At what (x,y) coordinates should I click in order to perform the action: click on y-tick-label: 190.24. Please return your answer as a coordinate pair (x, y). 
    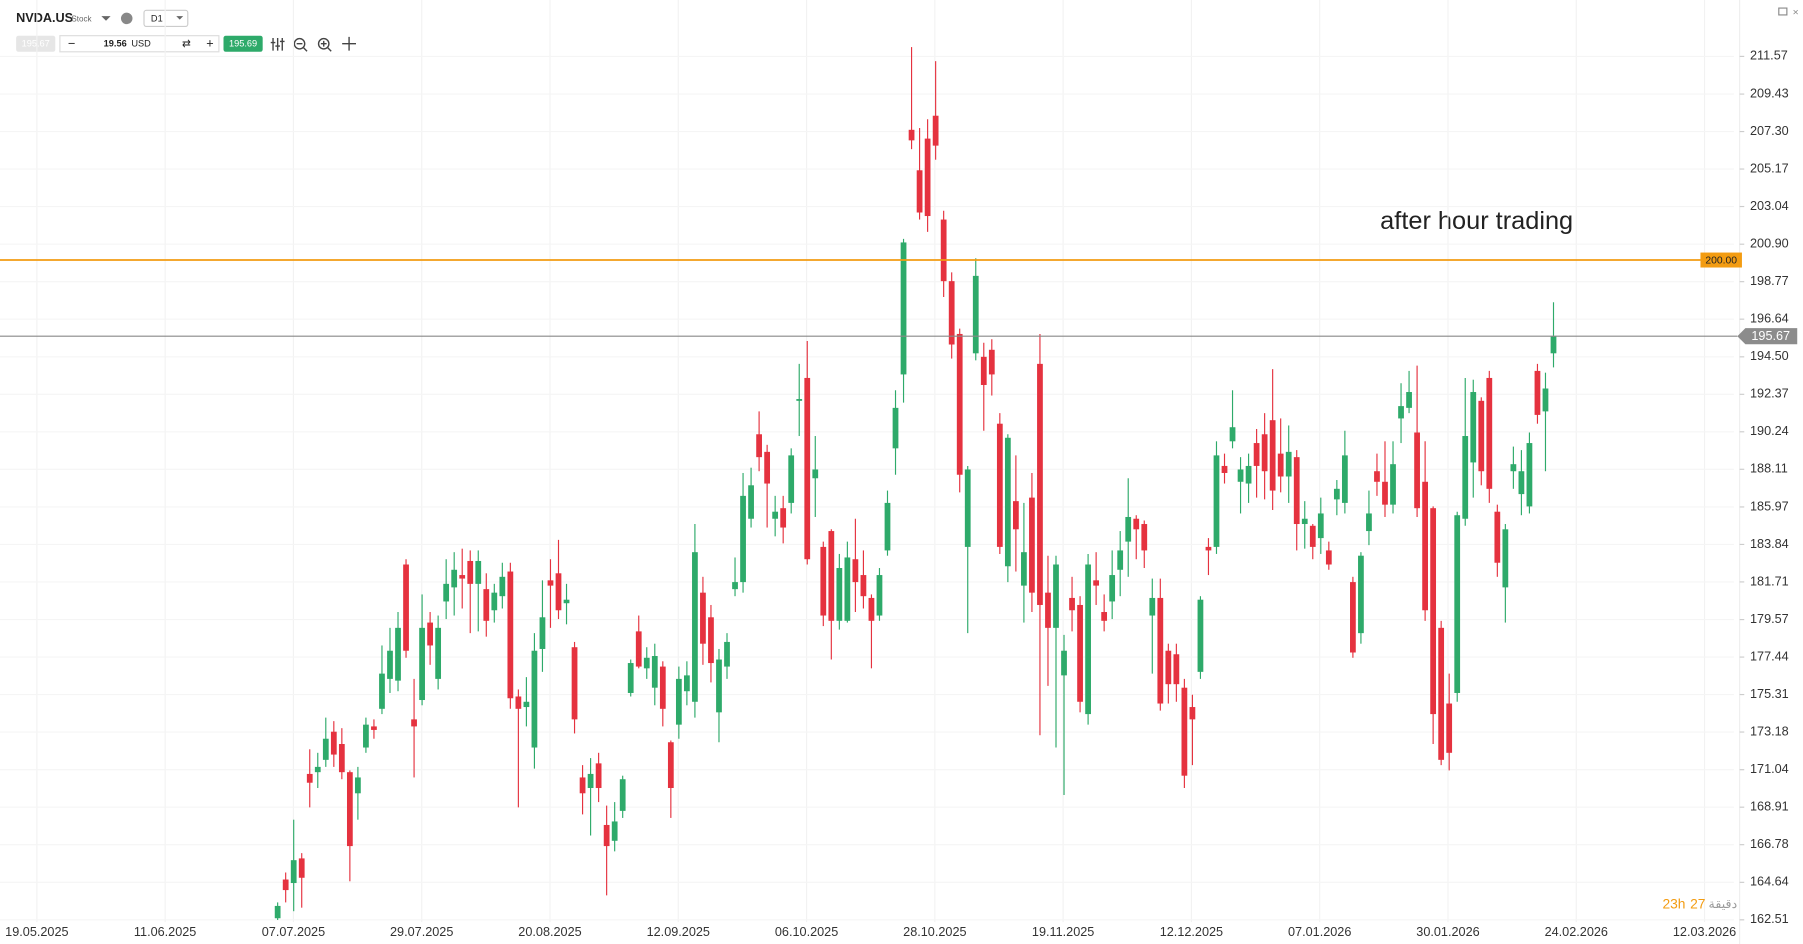
    Looking at the image, I should click on (1769, 431).